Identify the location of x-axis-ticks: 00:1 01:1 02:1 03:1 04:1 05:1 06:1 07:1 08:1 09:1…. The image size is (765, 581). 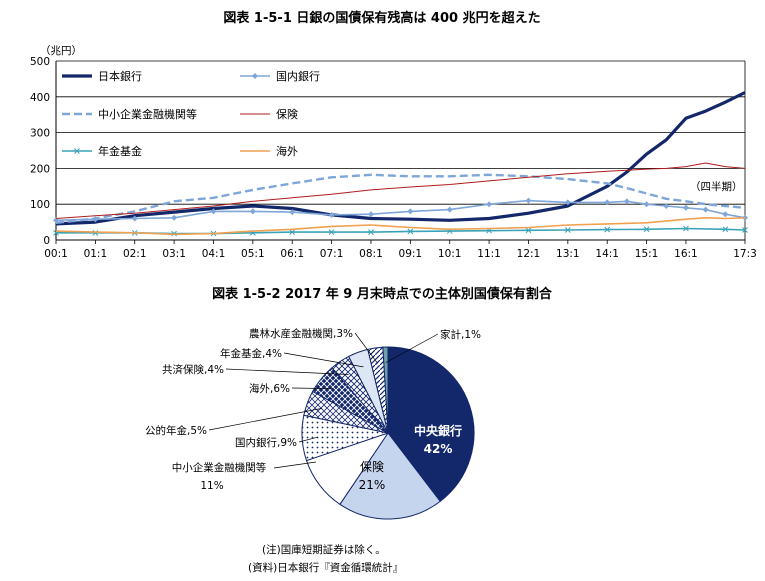
(400, 250).